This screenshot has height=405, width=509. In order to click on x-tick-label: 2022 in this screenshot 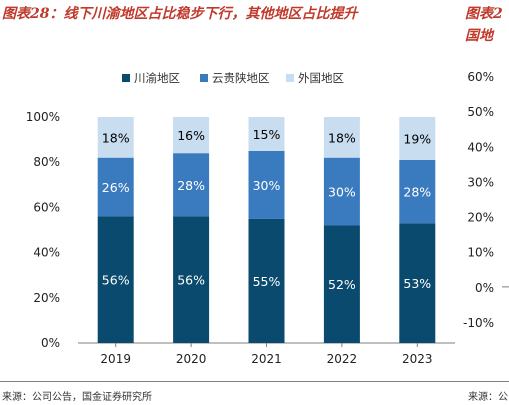, I will do `click(342, 359)`.